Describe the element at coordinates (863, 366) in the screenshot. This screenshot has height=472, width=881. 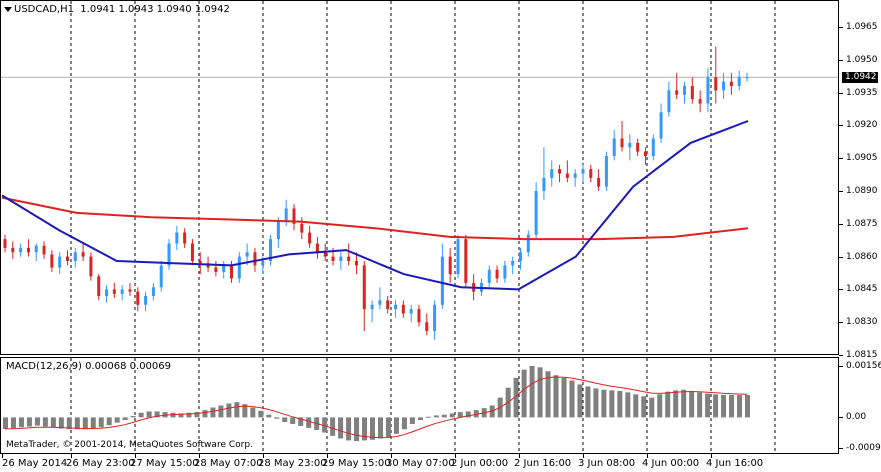
I see `macd-axis-label: 0.00156` at that location.